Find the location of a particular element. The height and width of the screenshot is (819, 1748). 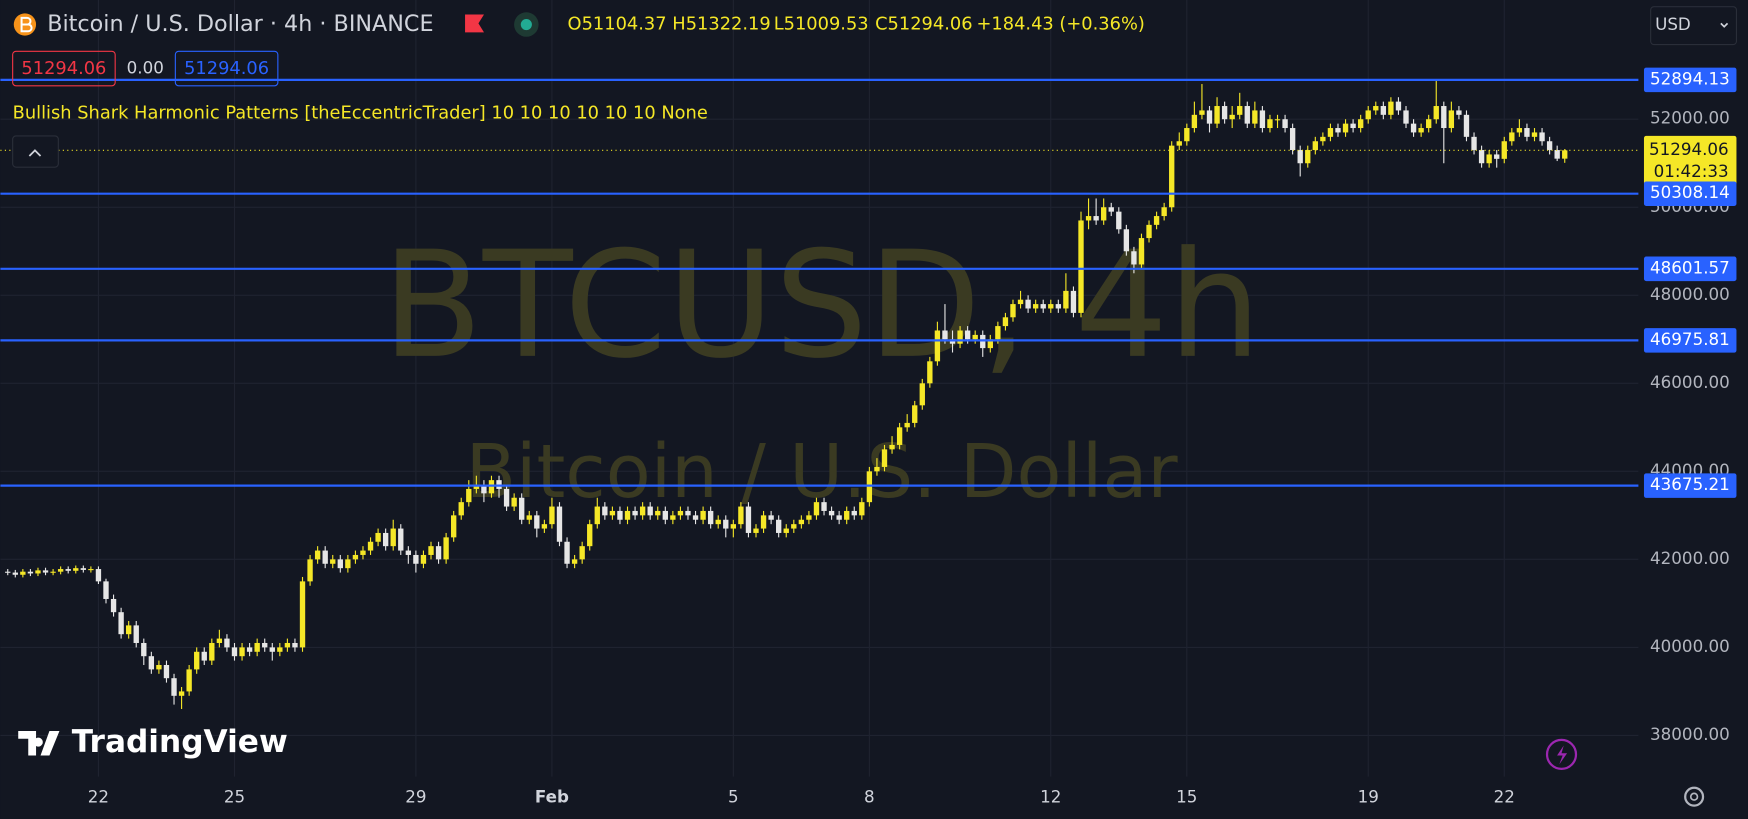

status-dot is located at coordinates (526, 24).